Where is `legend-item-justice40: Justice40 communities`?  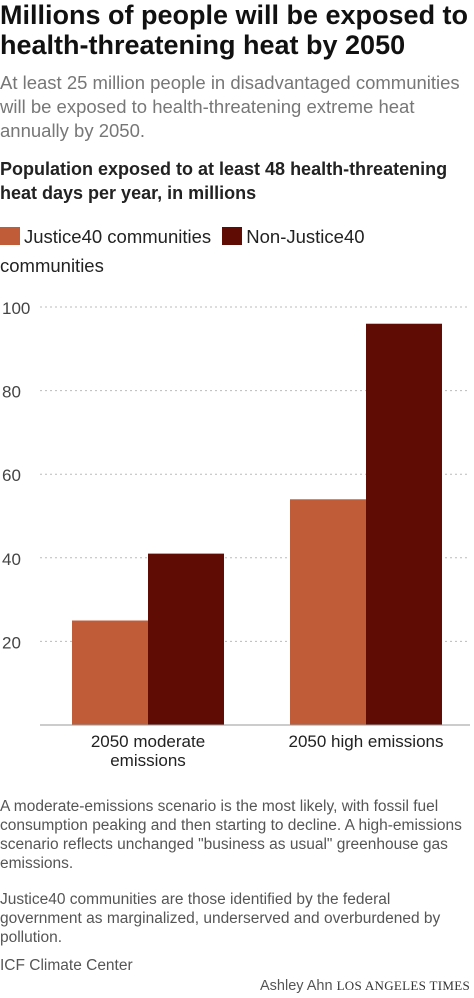
legend-item-justice40: Justice40 communities is located at coordinates (105, 236).